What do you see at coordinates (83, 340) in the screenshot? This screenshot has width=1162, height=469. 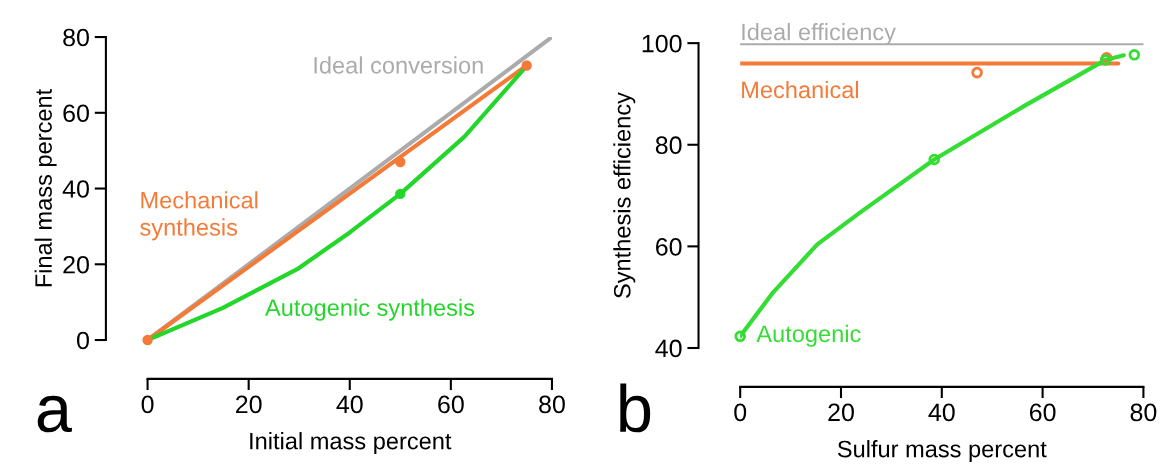 I see `y-tick-label: 0` at bounding box center [83, 340].